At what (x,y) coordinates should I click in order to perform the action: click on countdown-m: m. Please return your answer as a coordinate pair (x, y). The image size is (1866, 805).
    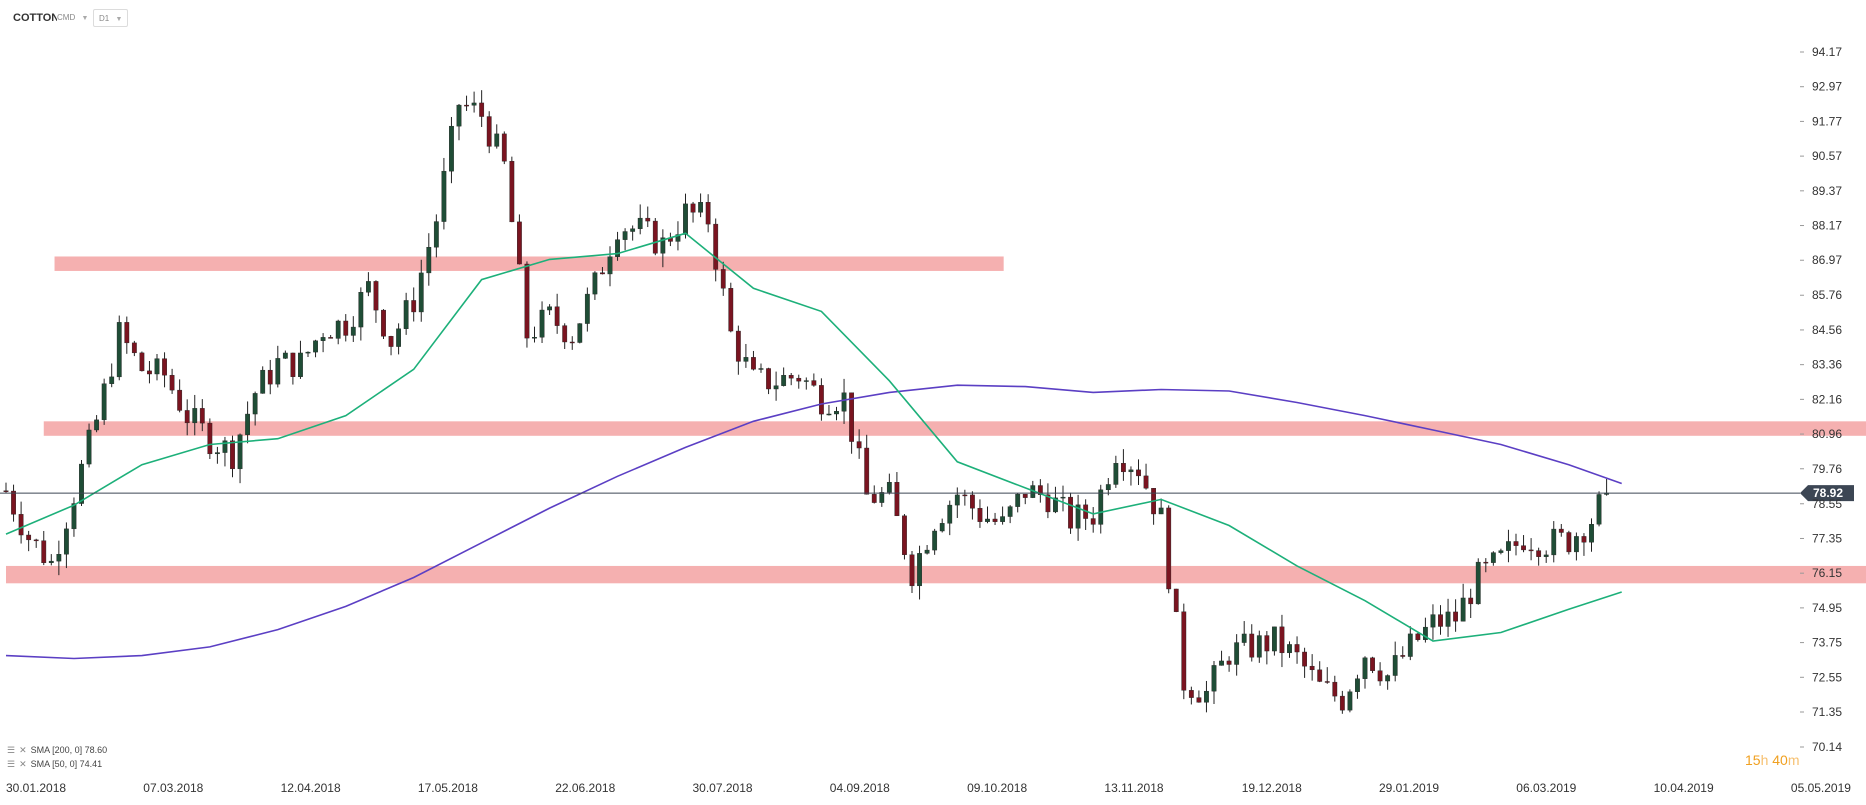
    Looking at the image, I should click on (1793, 760).